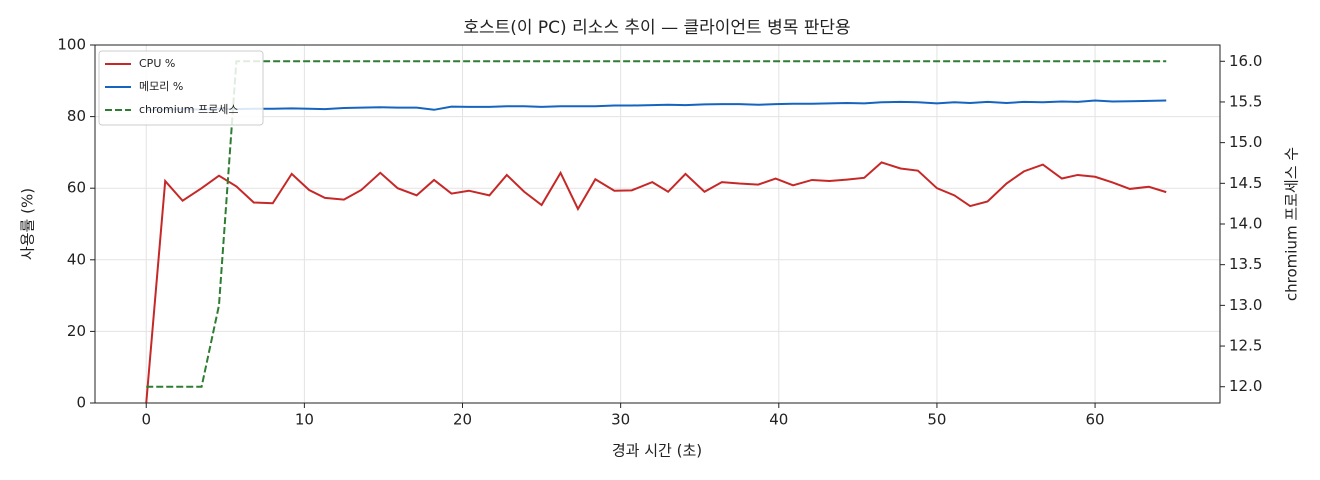 Image resolution: width=1320 pixels, height=480 pixels. I want to click on y-tick-label: 0, so click(81, 403).